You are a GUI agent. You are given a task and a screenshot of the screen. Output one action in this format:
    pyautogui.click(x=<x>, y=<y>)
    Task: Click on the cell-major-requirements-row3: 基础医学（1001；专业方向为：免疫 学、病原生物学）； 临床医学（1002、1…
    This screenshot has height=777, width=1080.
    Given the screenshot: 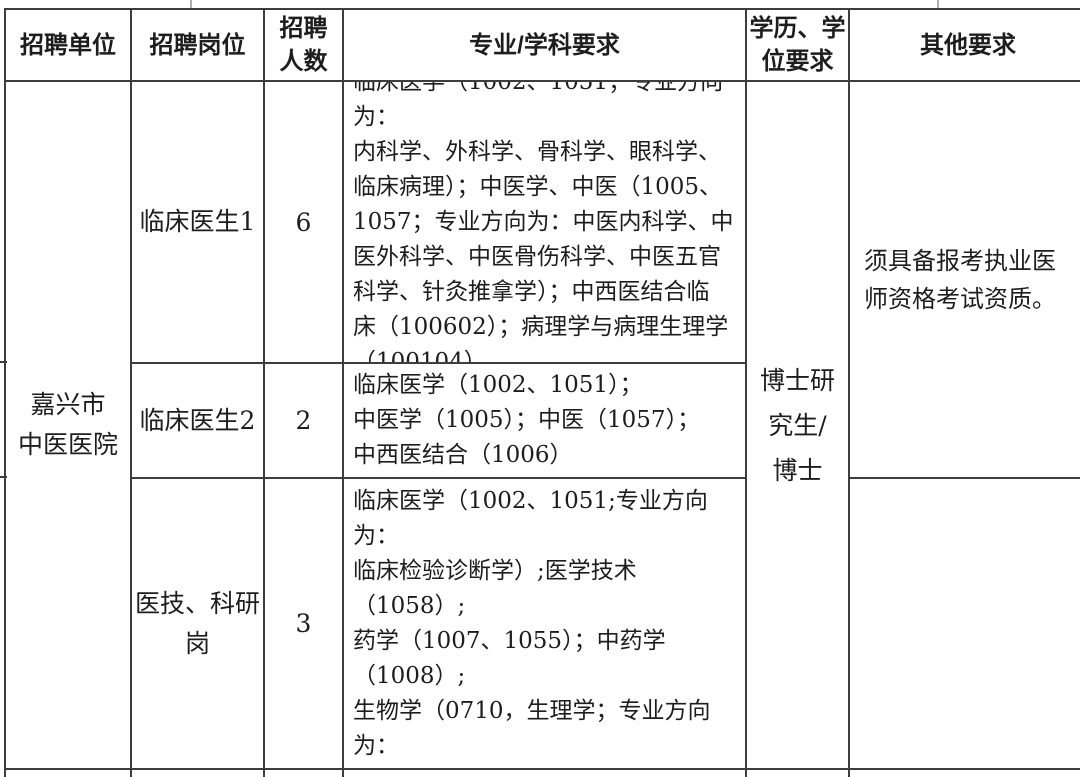 What is the action you would take?
    pyautogui.click(x=545, y=624)
    